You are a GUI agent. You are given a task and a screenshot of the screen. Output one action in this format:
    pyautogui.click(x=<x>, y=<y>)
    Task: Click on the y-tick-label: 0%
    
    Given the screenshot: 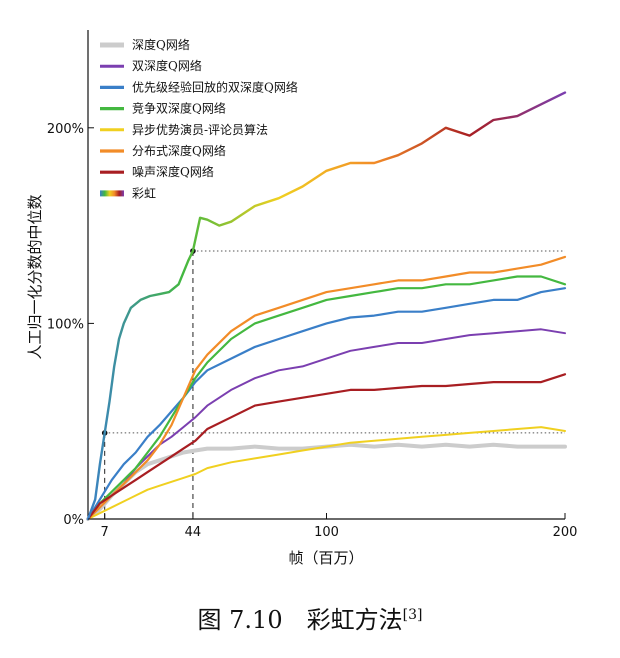 What is the action you would take?
    pyautogui.click(x=73, y=520)
    